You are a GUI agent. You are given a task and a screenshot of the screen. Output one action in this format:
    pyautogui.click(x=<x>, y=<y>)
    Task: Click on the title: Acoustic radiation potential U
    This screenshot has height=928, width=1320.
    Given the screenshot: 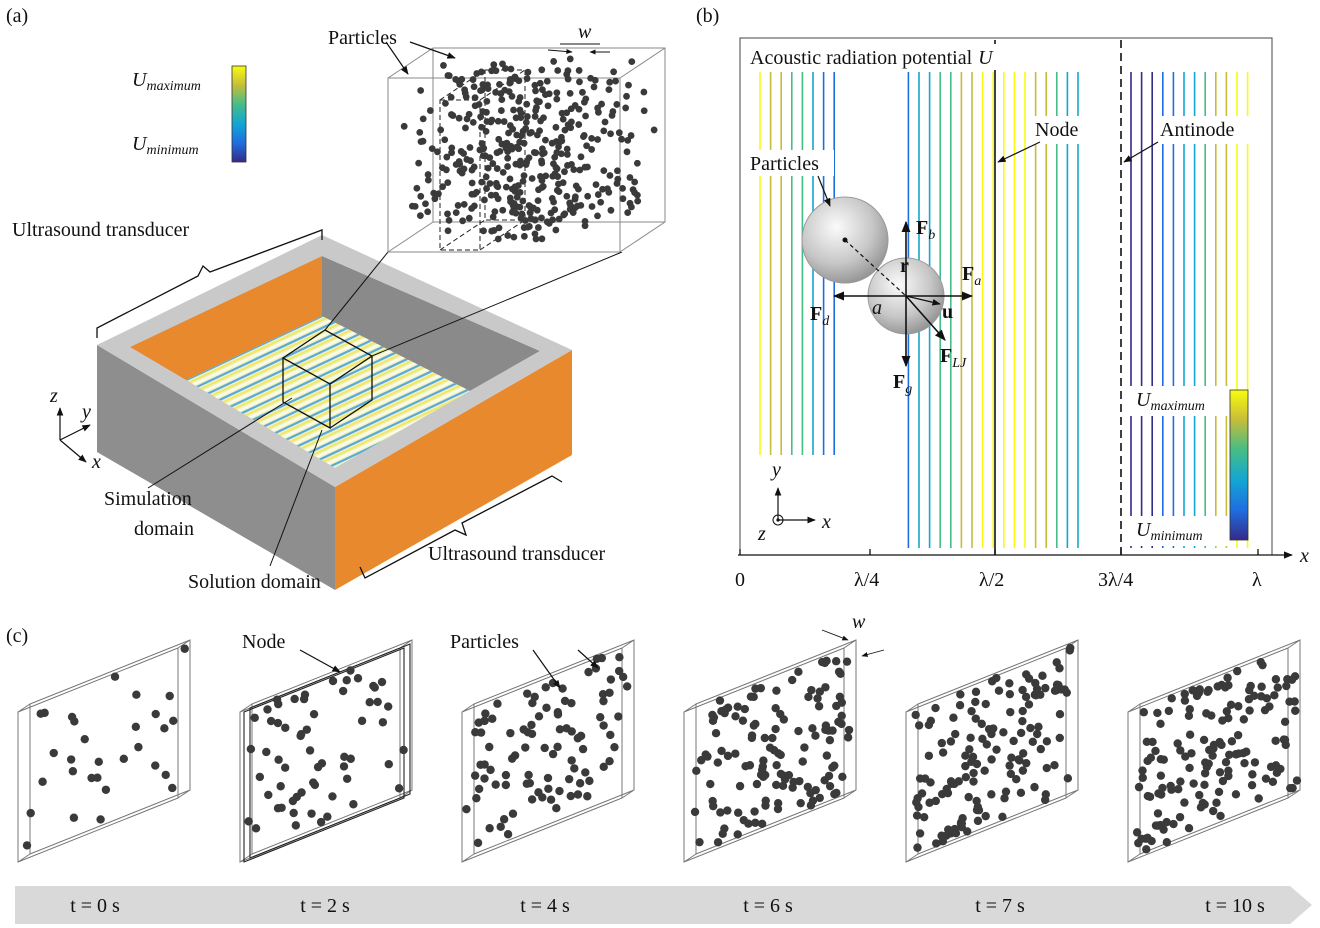 What is the action you would take?
    pyautogui.click(x=872, y=58)
    